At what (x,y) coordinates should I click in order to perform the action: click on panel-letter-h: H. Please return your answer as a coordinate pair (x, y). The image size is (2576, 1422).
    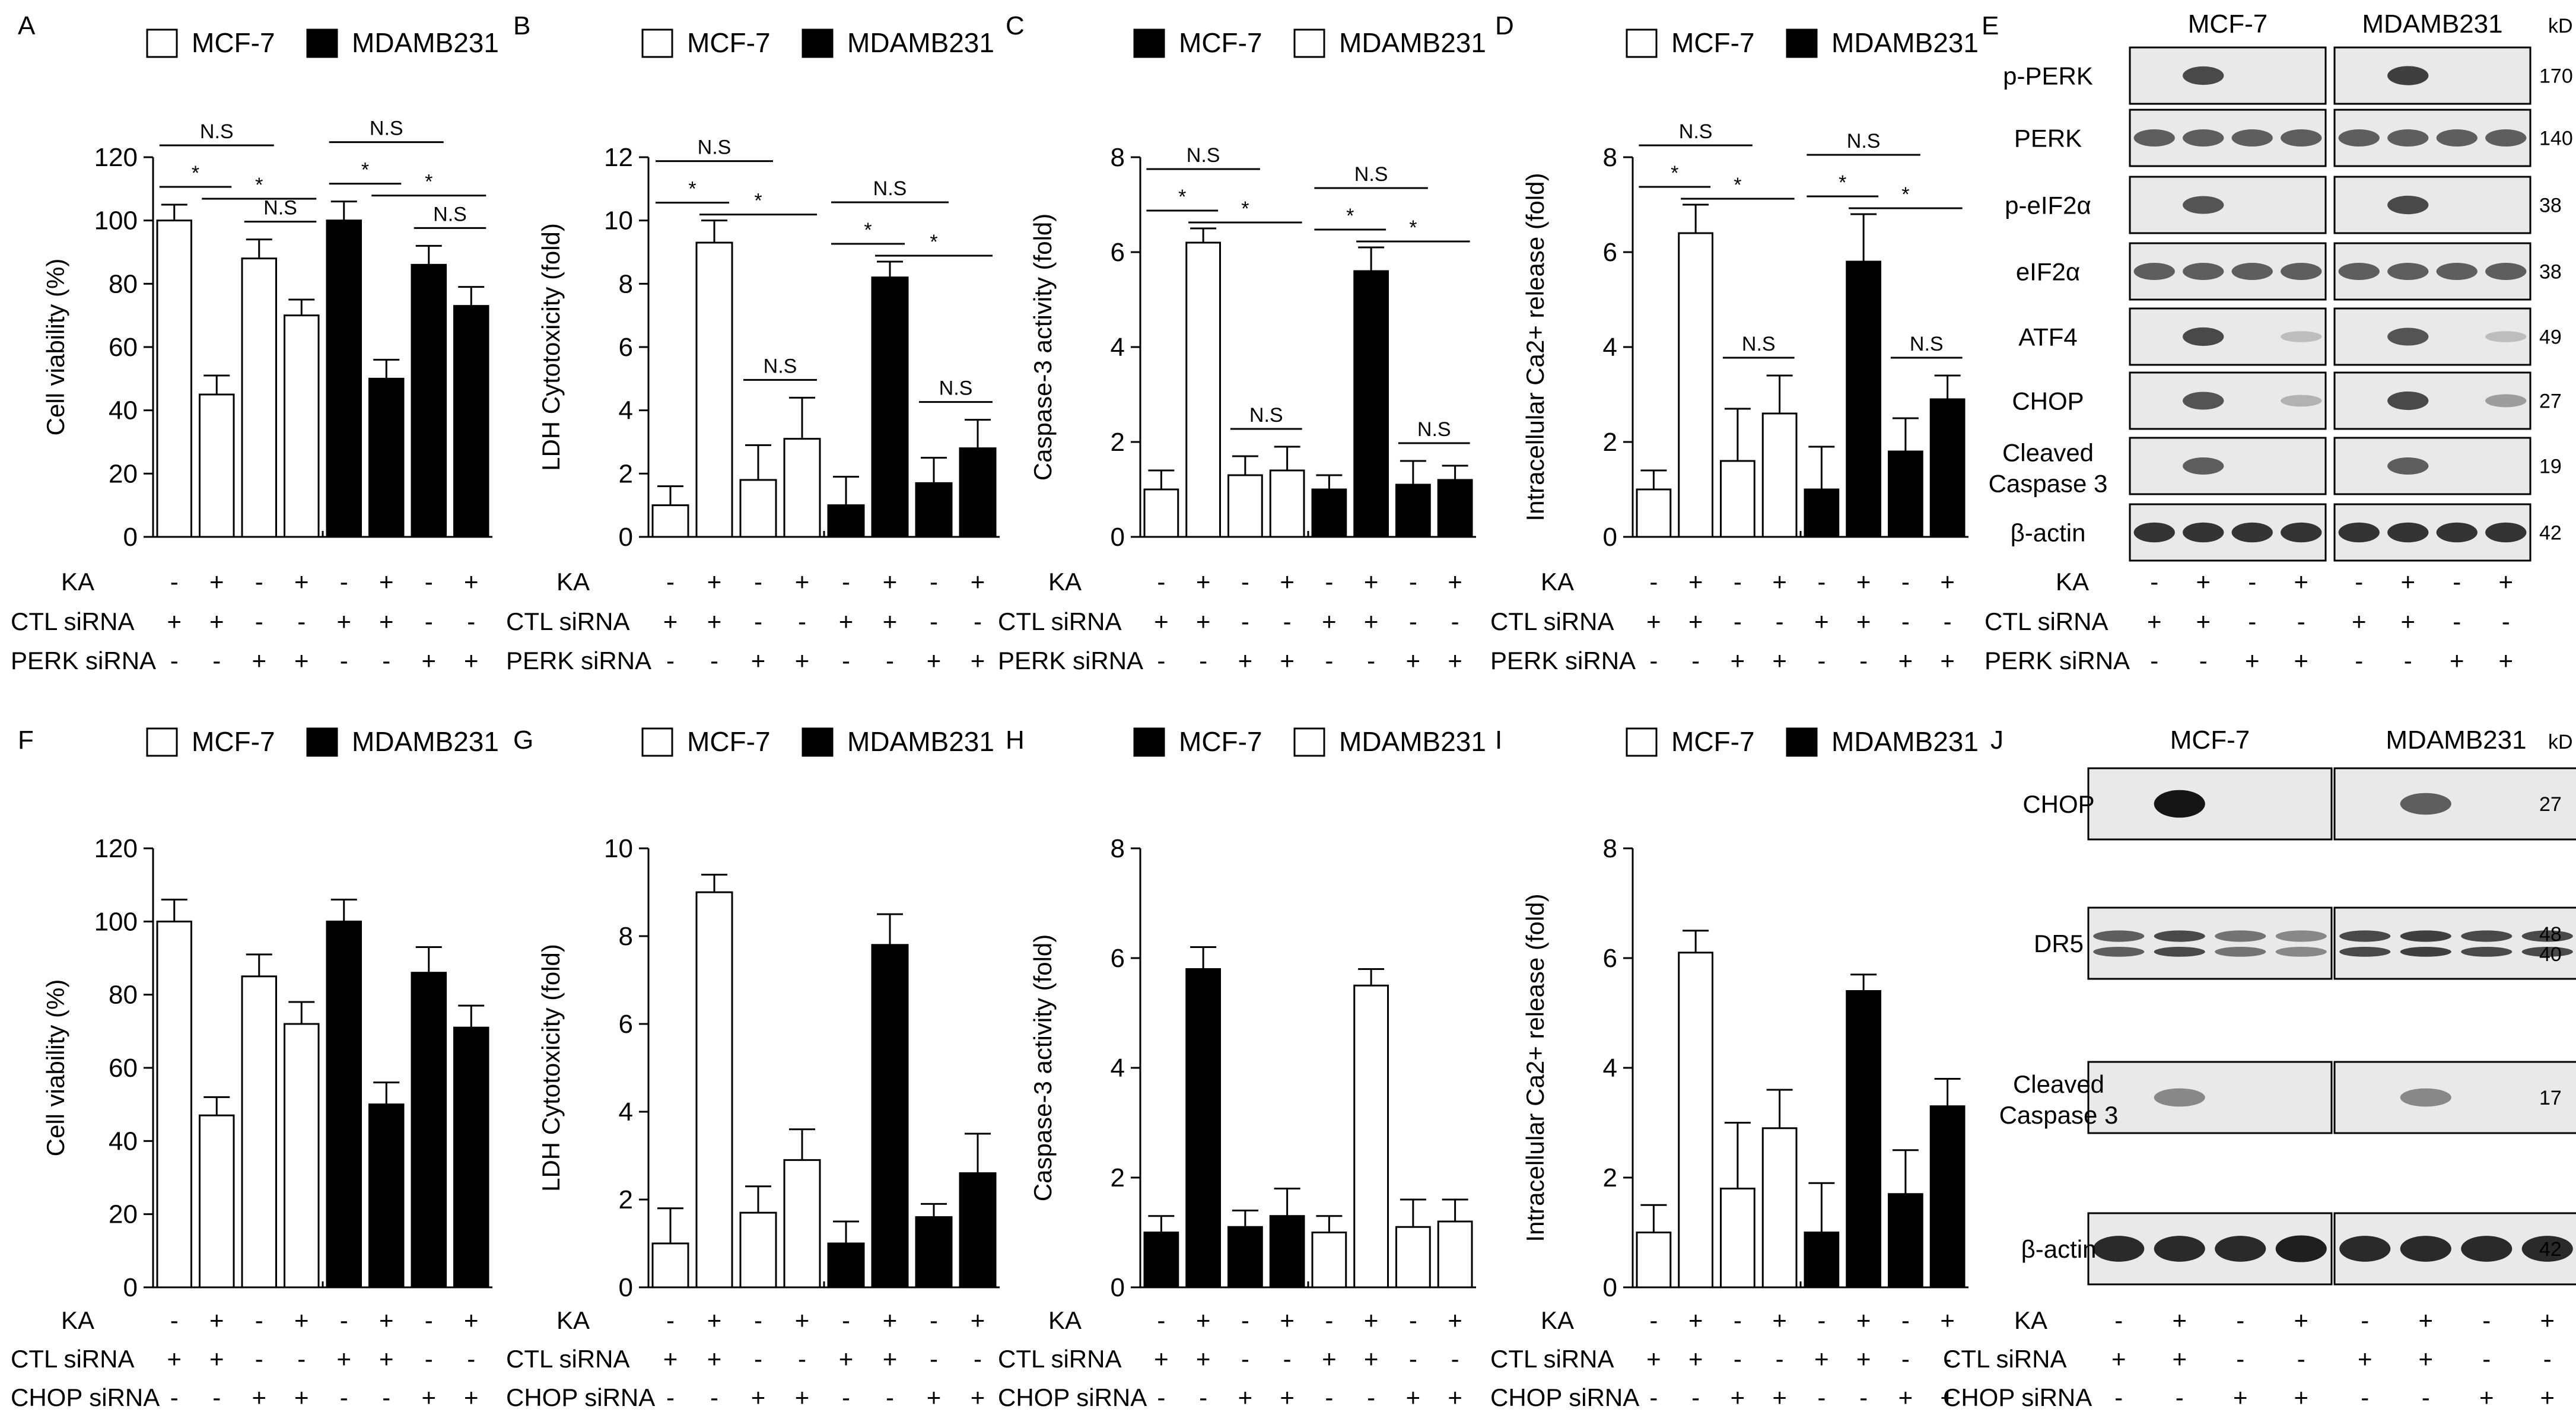
    Looking at the image, I should click on (1015, 740).